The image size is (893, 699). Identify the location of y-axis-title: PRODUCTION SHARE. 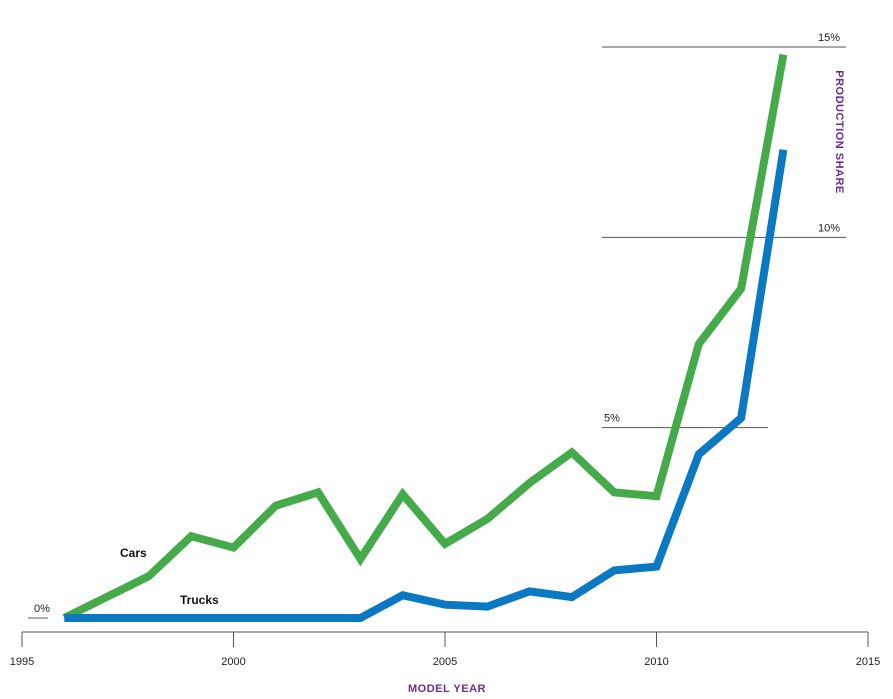
(839, 132).